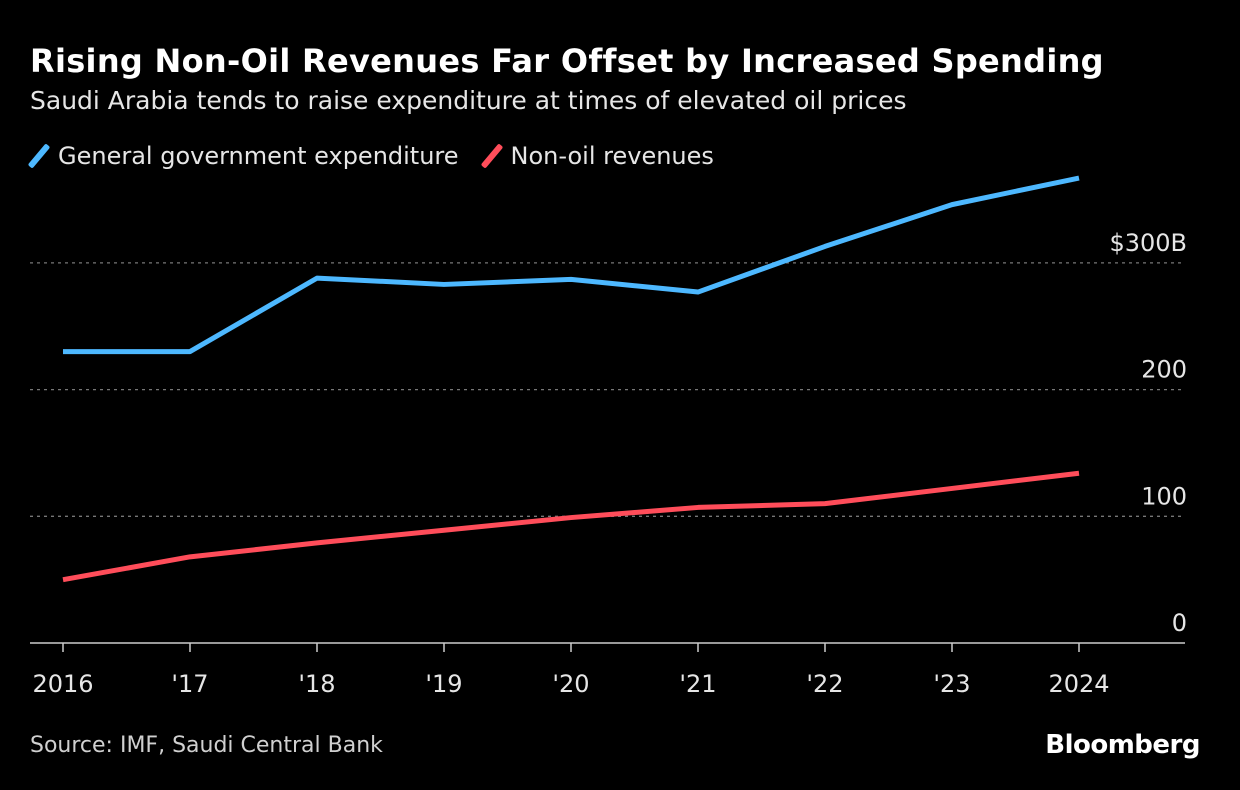  What do you see at coordinates (612, 156) in the screenshot?
I see `legend-label-nonoil: Non-oil revenues` at bounding box center [612, 156].